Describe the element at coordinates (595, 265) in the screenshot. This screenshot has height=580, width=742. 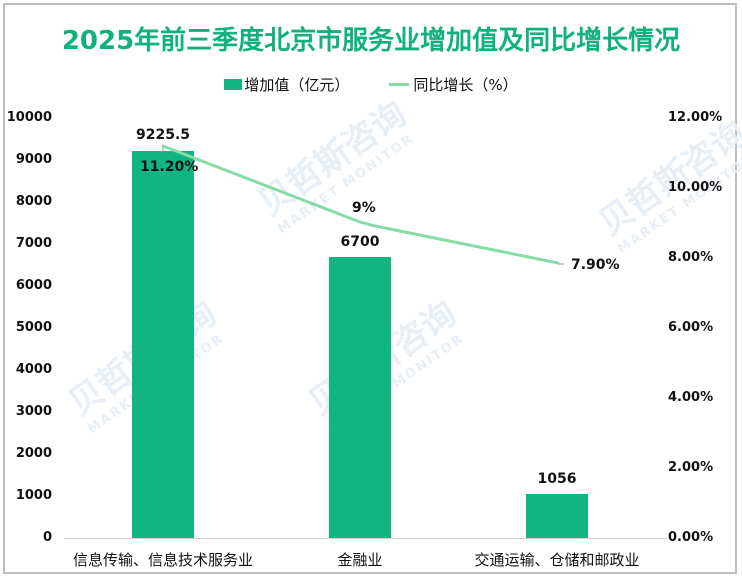
I see `pct-label: 7.90%` at that location.